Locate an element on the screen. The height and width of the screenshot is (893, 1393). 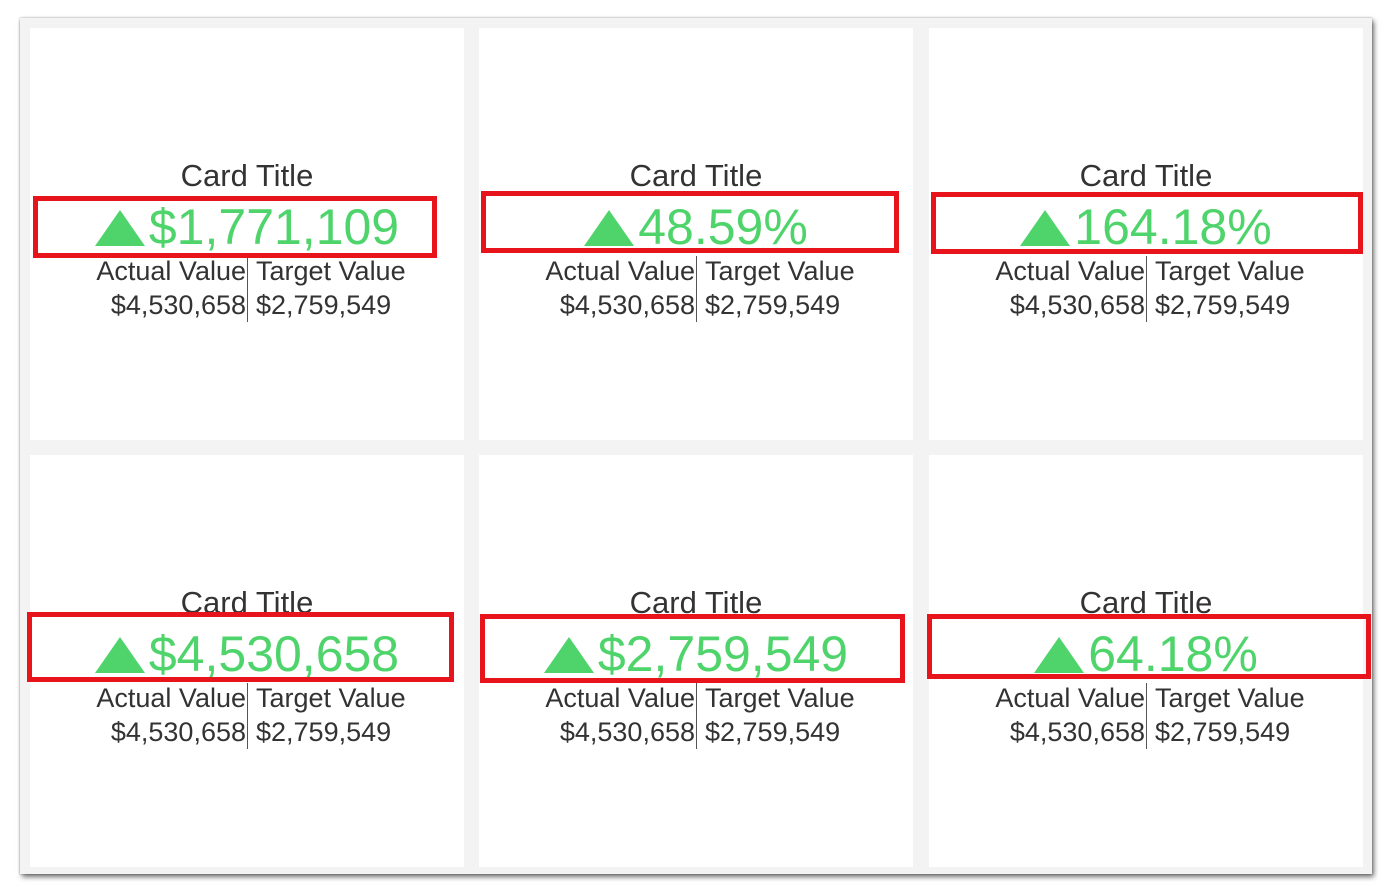
kpi-value: 64.18% is located at coordinates (1173, 654).